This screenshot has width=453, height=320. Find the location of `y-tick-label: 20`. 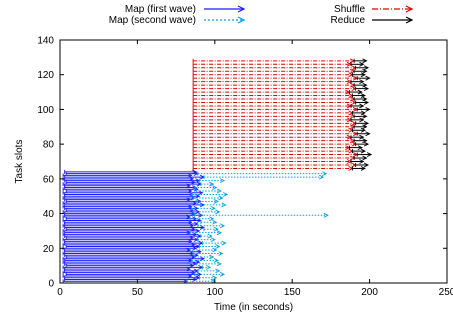

y-tick-label: 20 is located at coordinates (49, 249).